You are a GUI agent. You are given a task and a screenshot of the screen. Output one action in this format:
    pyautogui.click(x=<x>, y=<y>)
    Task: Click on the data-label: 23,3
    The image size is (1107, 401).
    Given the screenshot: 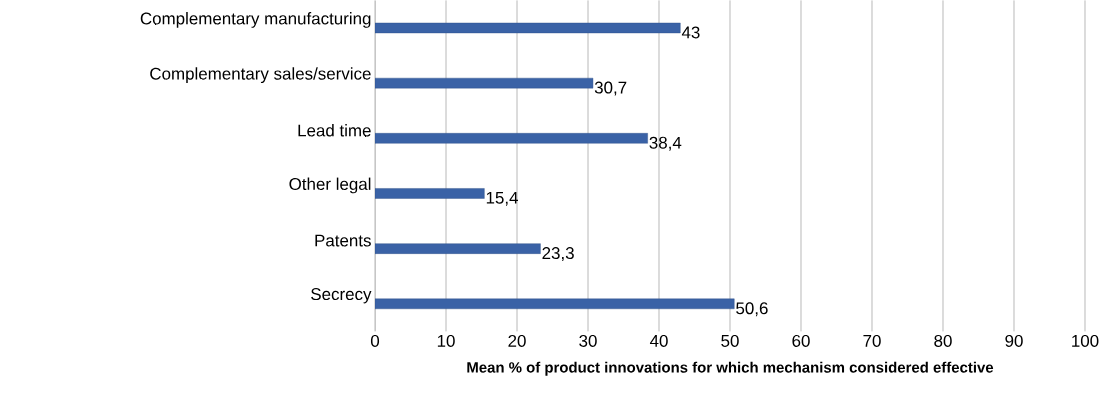 What is the action you would take?
    pyautogui.click(x=558, y=253)
    